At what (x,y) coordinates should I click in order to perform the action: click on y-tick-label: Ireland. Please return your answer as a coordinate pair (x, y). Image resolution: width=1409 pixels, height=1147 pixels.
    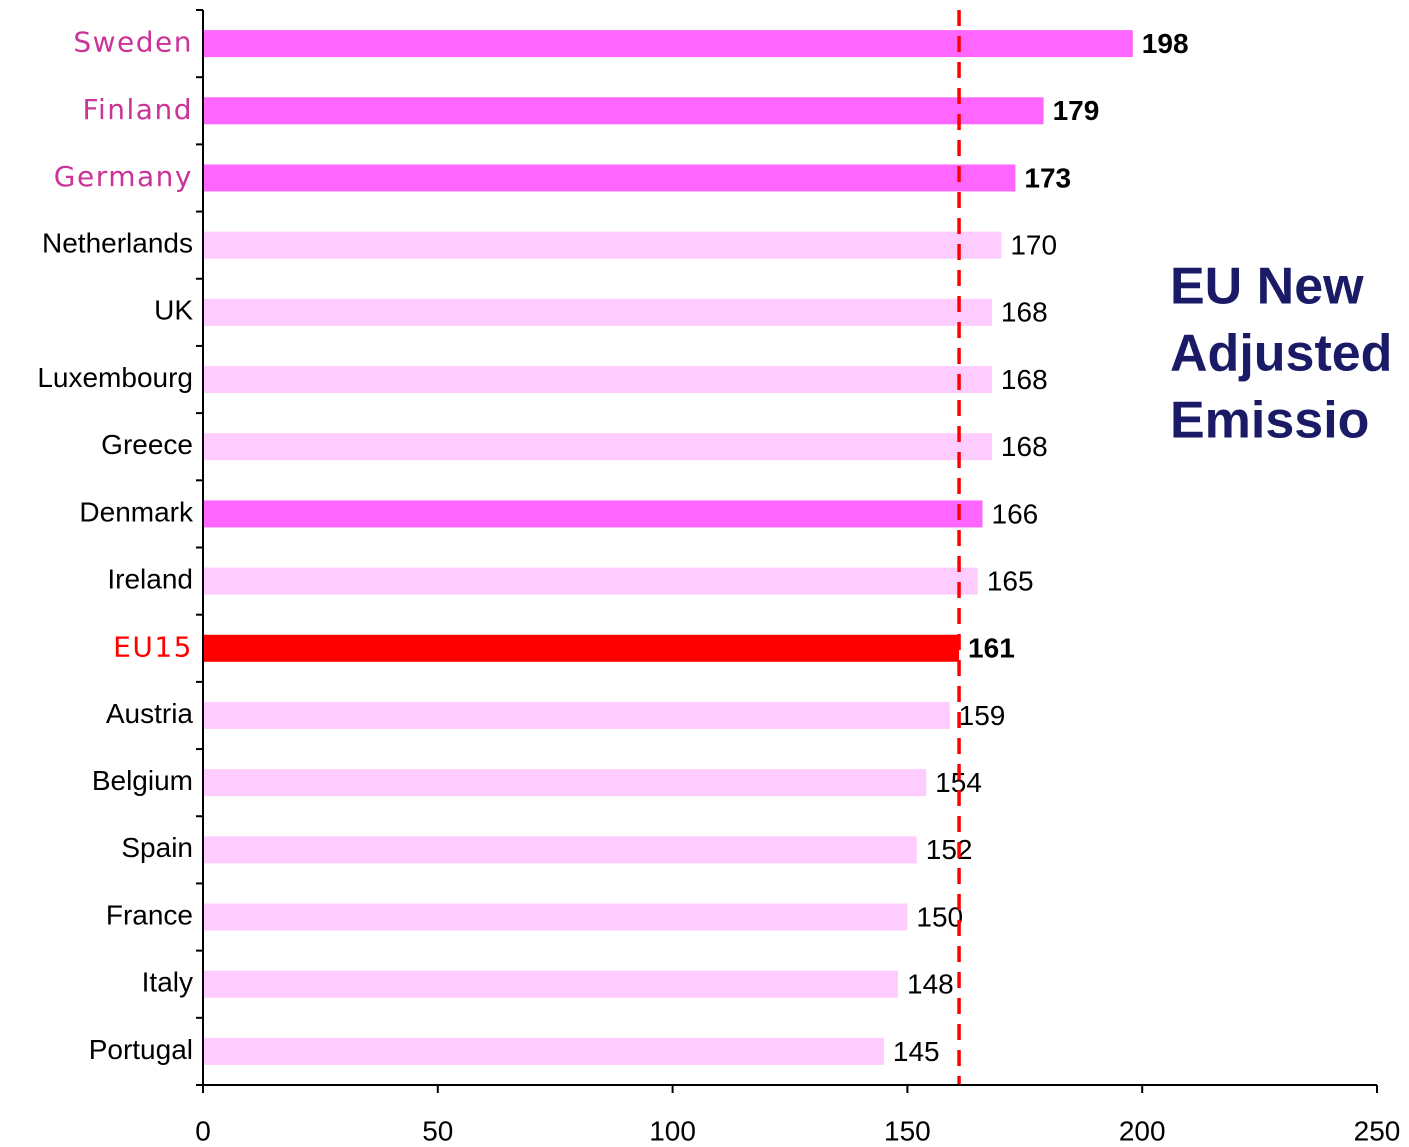
    Looking at the image, I should click on (150, 578).